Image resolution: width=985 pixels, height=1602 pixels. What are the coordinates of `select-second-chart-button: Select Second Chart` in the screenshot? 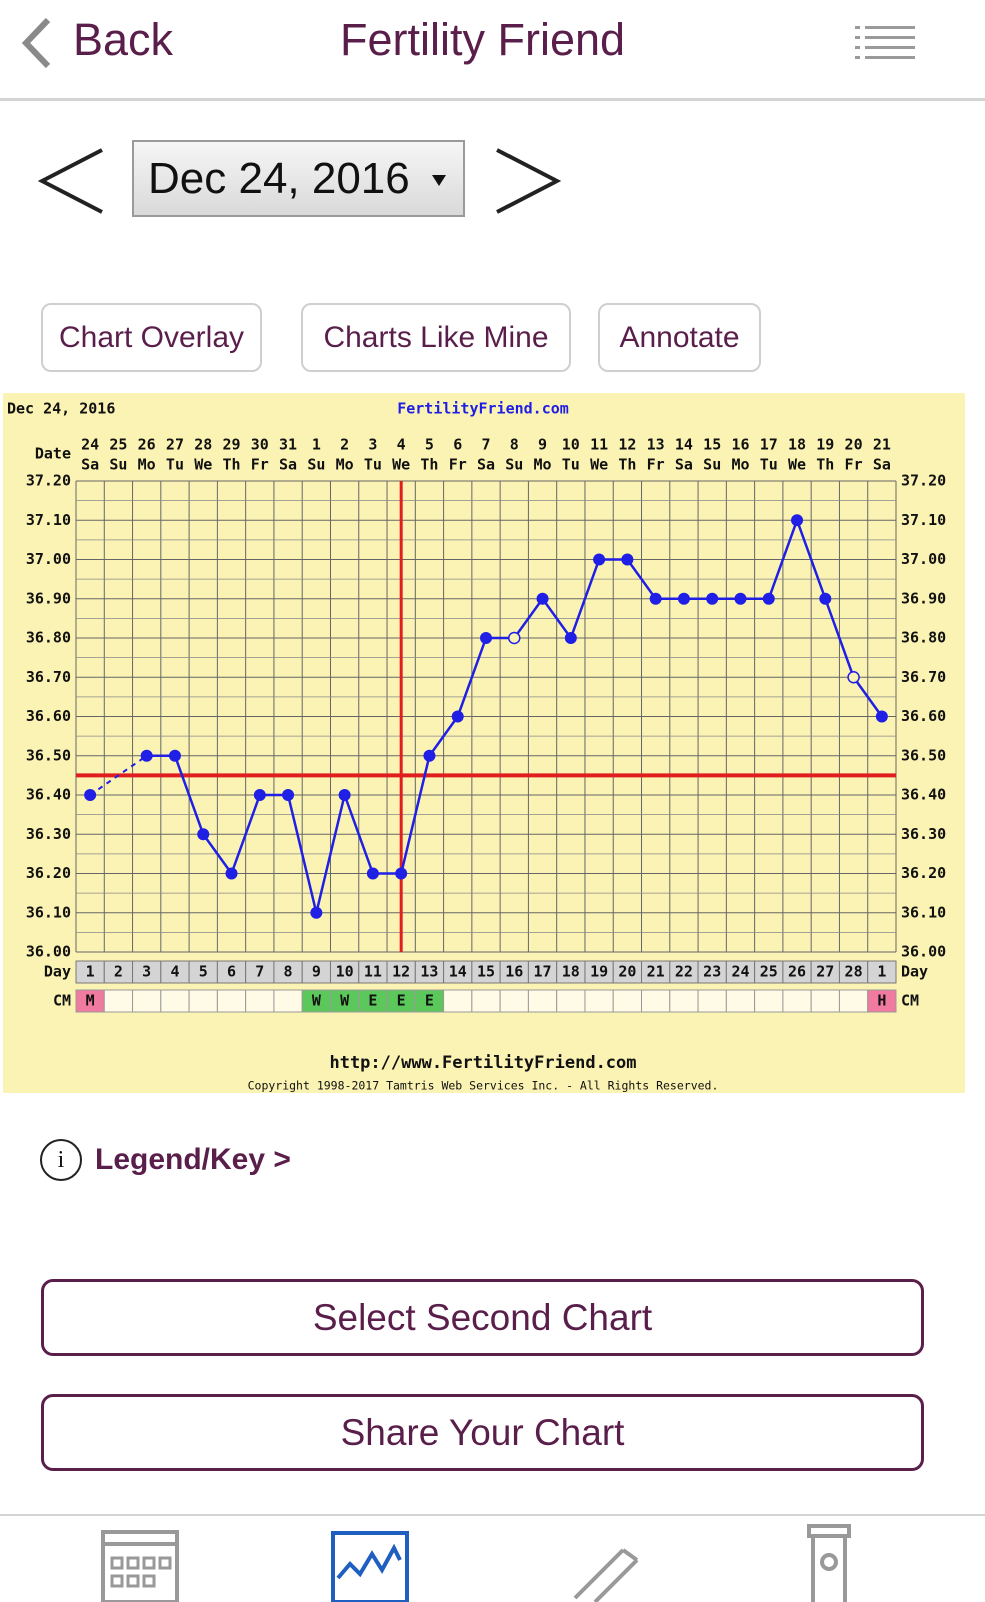 It's located at (482, 1317).